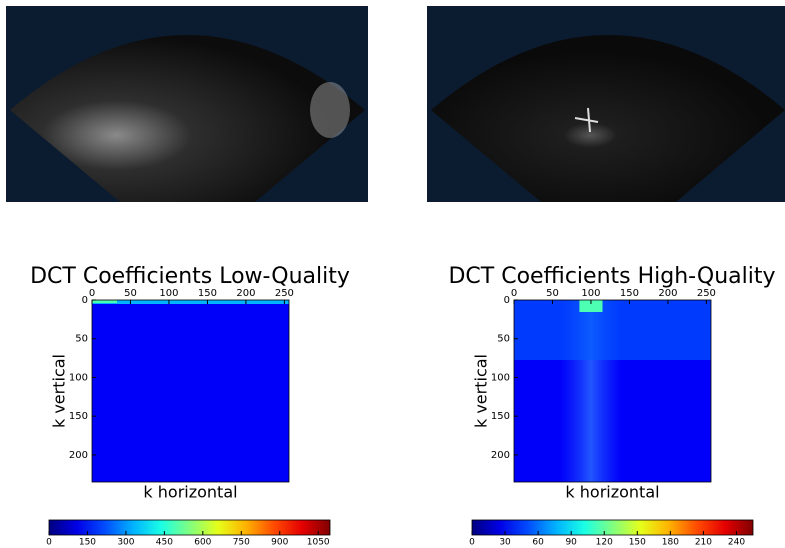  What do you see at coordinates (202, 543) in the screenshot?
I see `colorbar-tick-label: 600` at bounding box center [202, 543].